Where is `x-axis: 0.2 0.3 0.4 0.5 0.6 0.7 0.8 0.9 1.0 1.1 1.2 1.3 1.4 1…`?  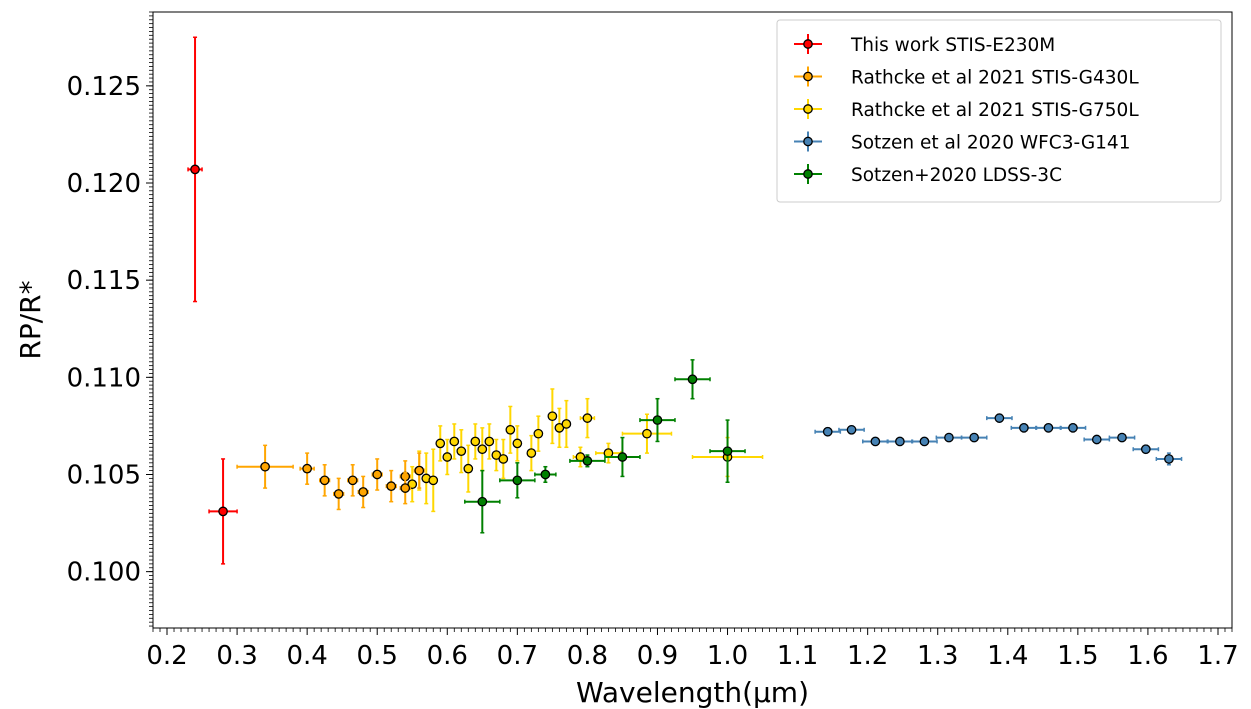 x-axis: 0.2 0.3 0.4 0.5 0.6 0.7 0.8 0.9 1.0 1.1 1.2 1.3 1.4 1… is located at coordinates (692, 649).